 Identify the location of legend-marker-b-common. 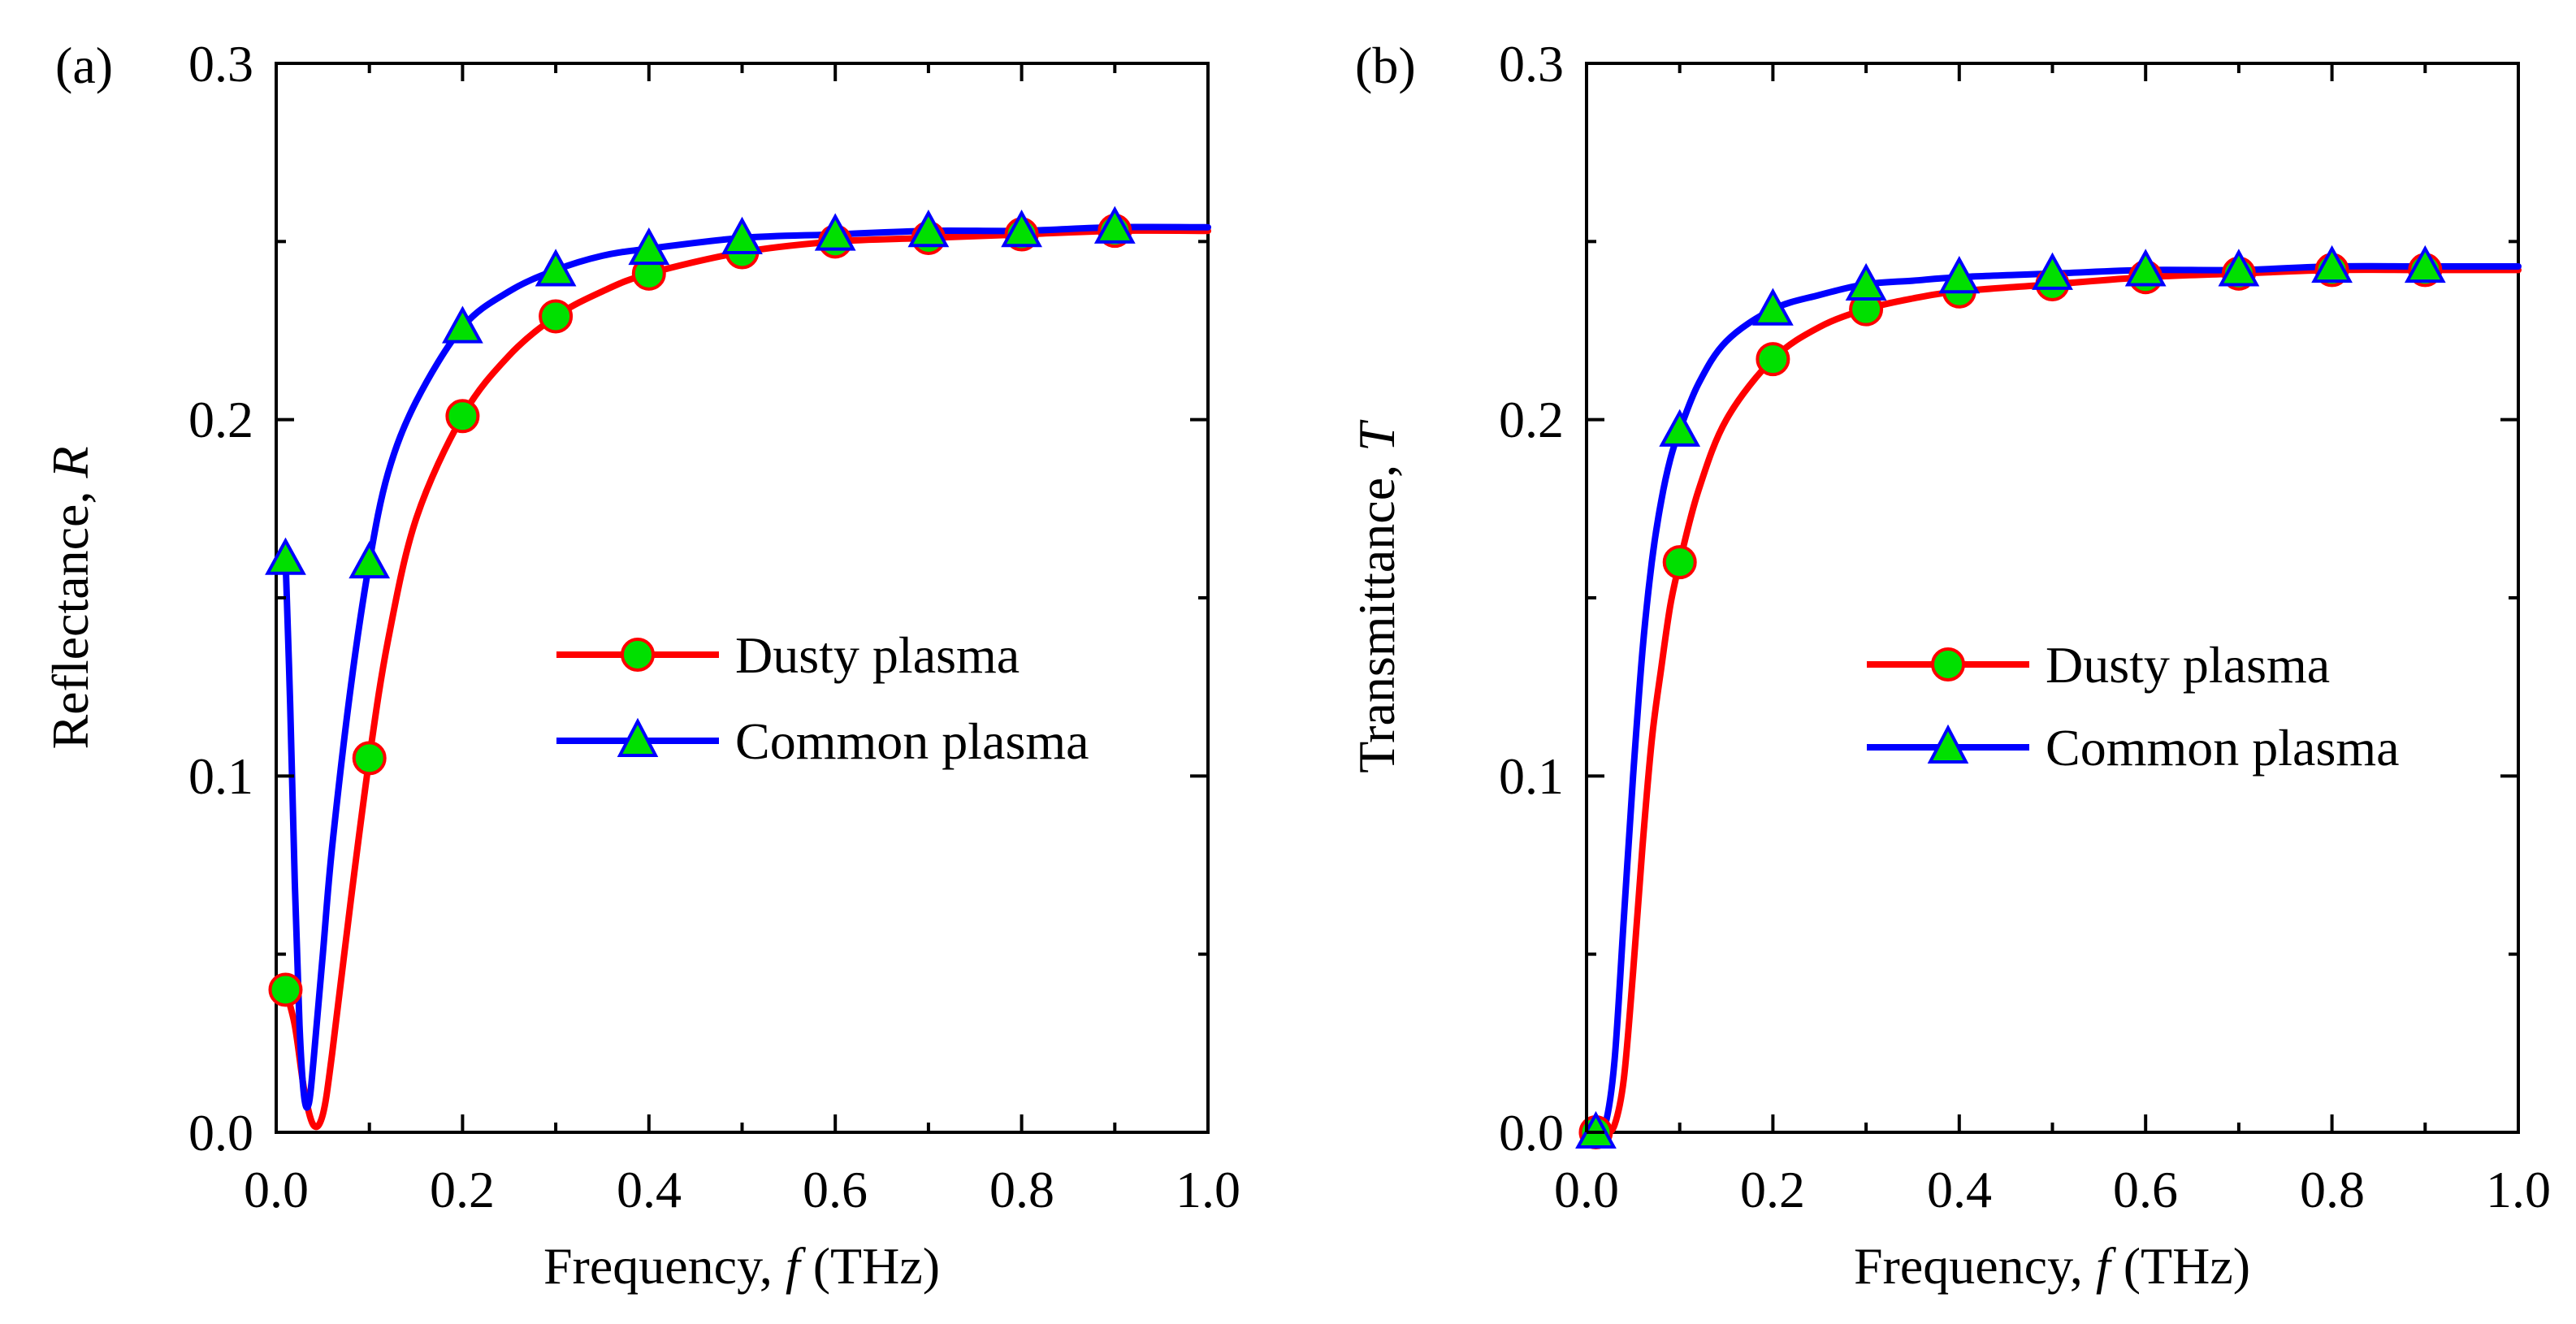
(1948, 744).